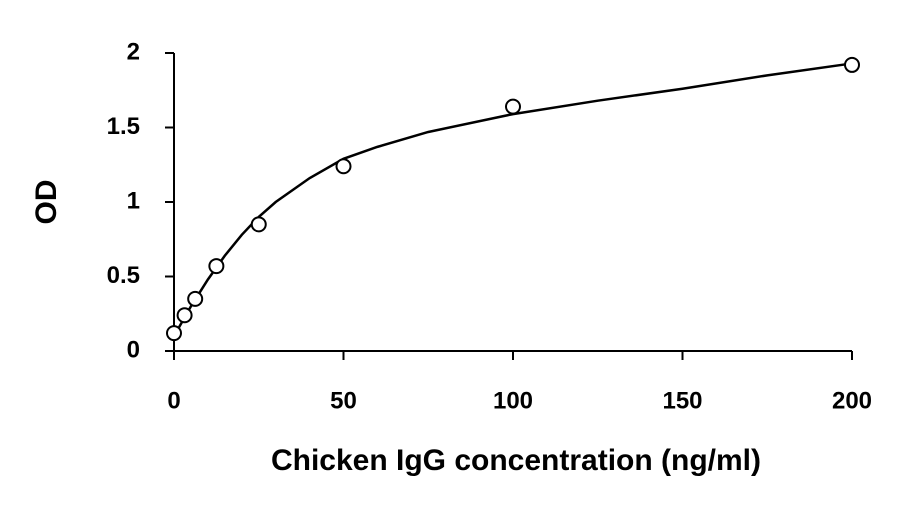 Image resolution: width=920 pixels, height=509 pixels. Describe the element at coordinates (682, 400) in the screenshot. I see `x-tick-label: 150` at that location.